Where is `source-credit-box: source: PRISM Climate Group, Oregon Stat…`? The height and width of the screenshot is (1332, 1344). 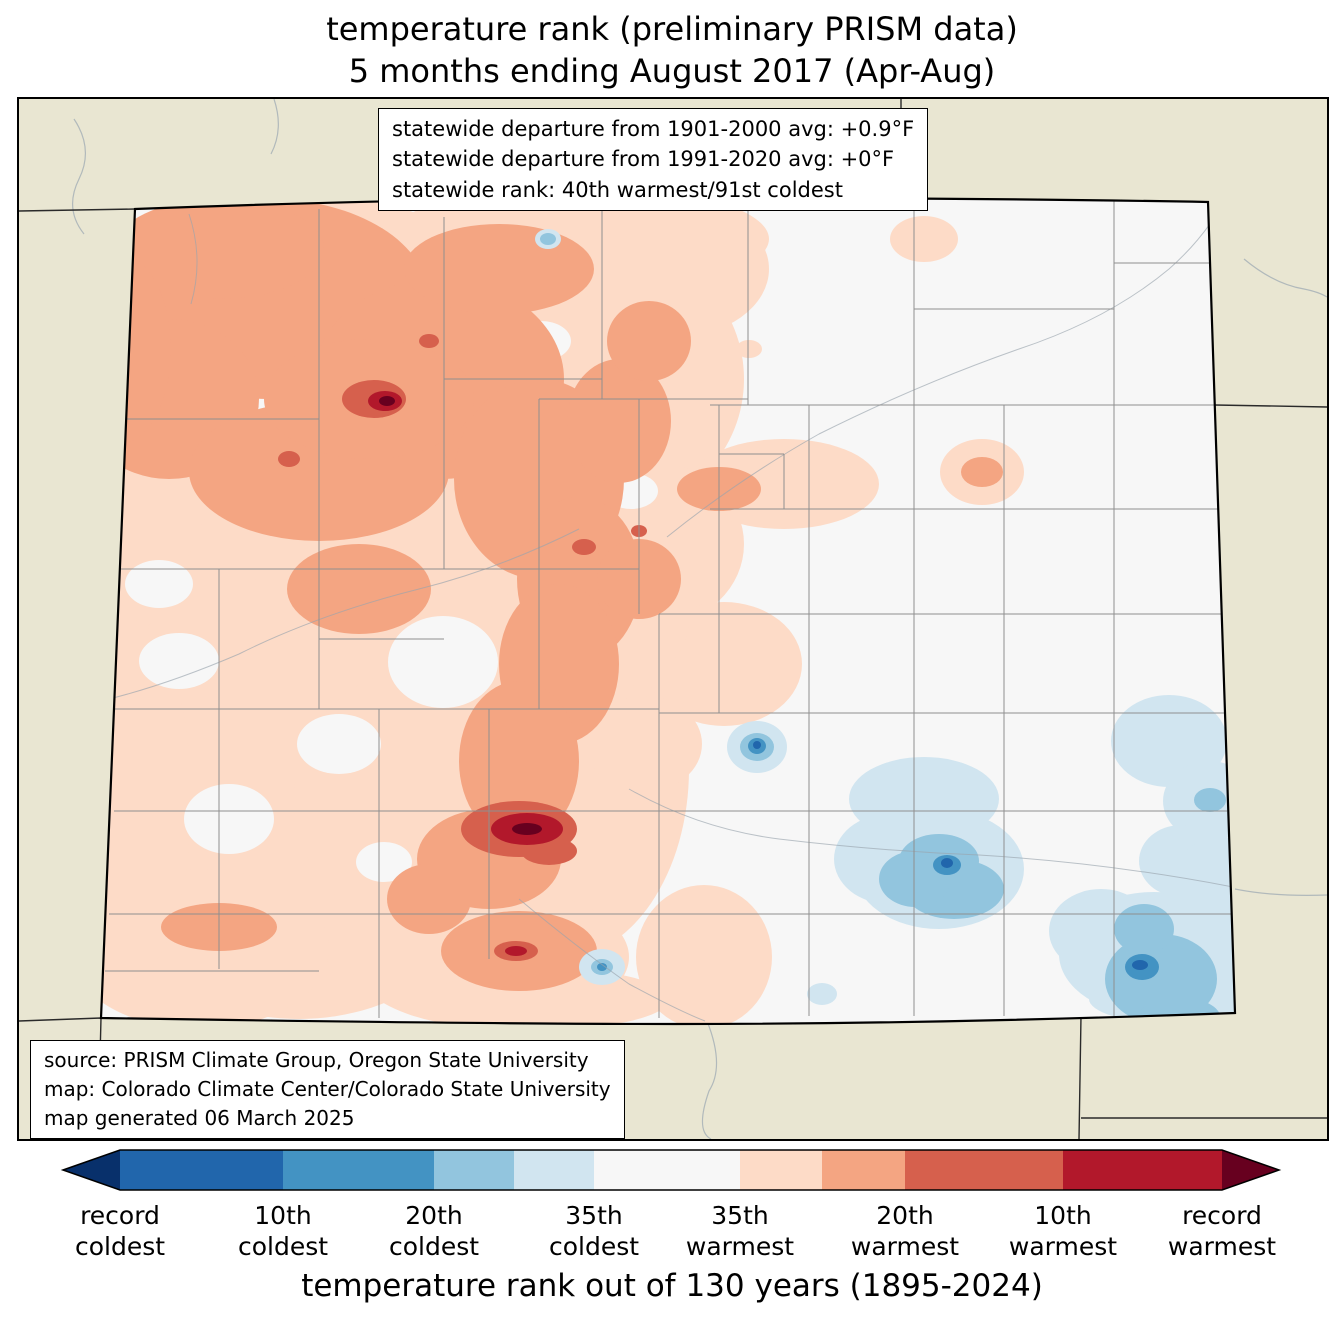 source-credit-box: source: PRISM Climate Group, Oregon Stat… is located at coordinates (327, 1089).